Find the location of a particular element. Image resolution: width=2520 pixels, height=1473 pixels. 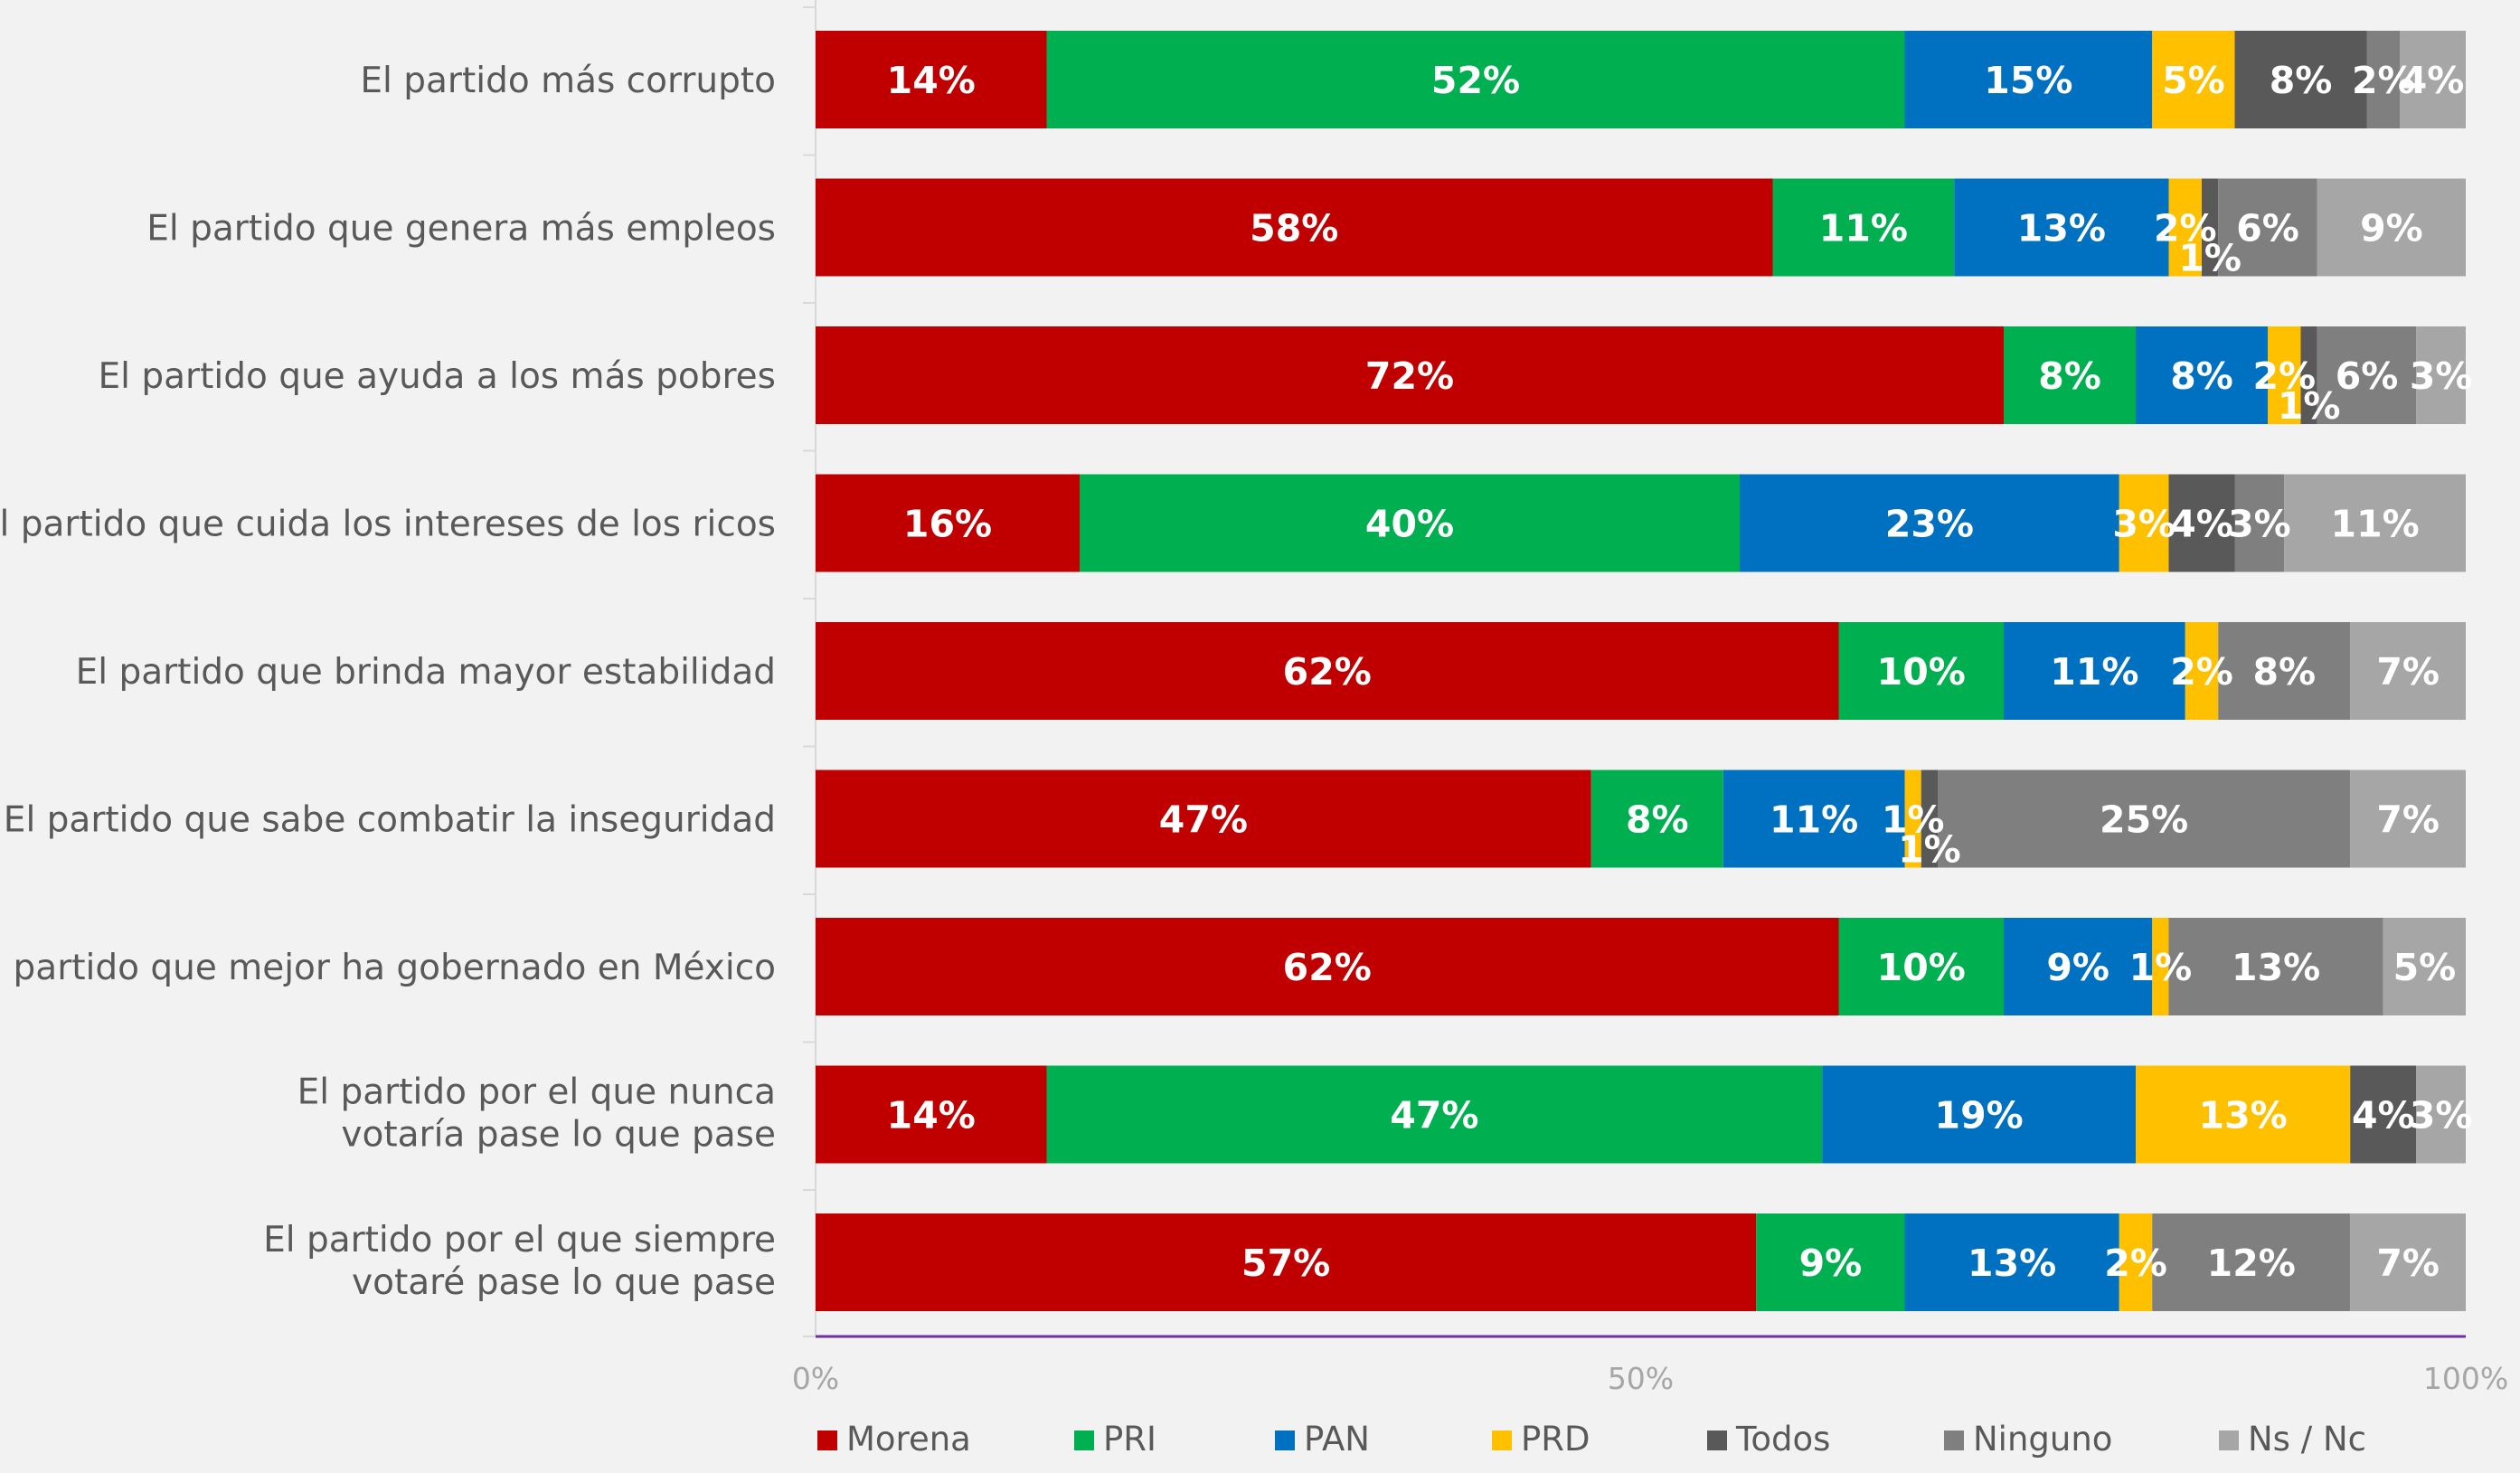

data-label: 57% is located at coordinates (1285, 1263).